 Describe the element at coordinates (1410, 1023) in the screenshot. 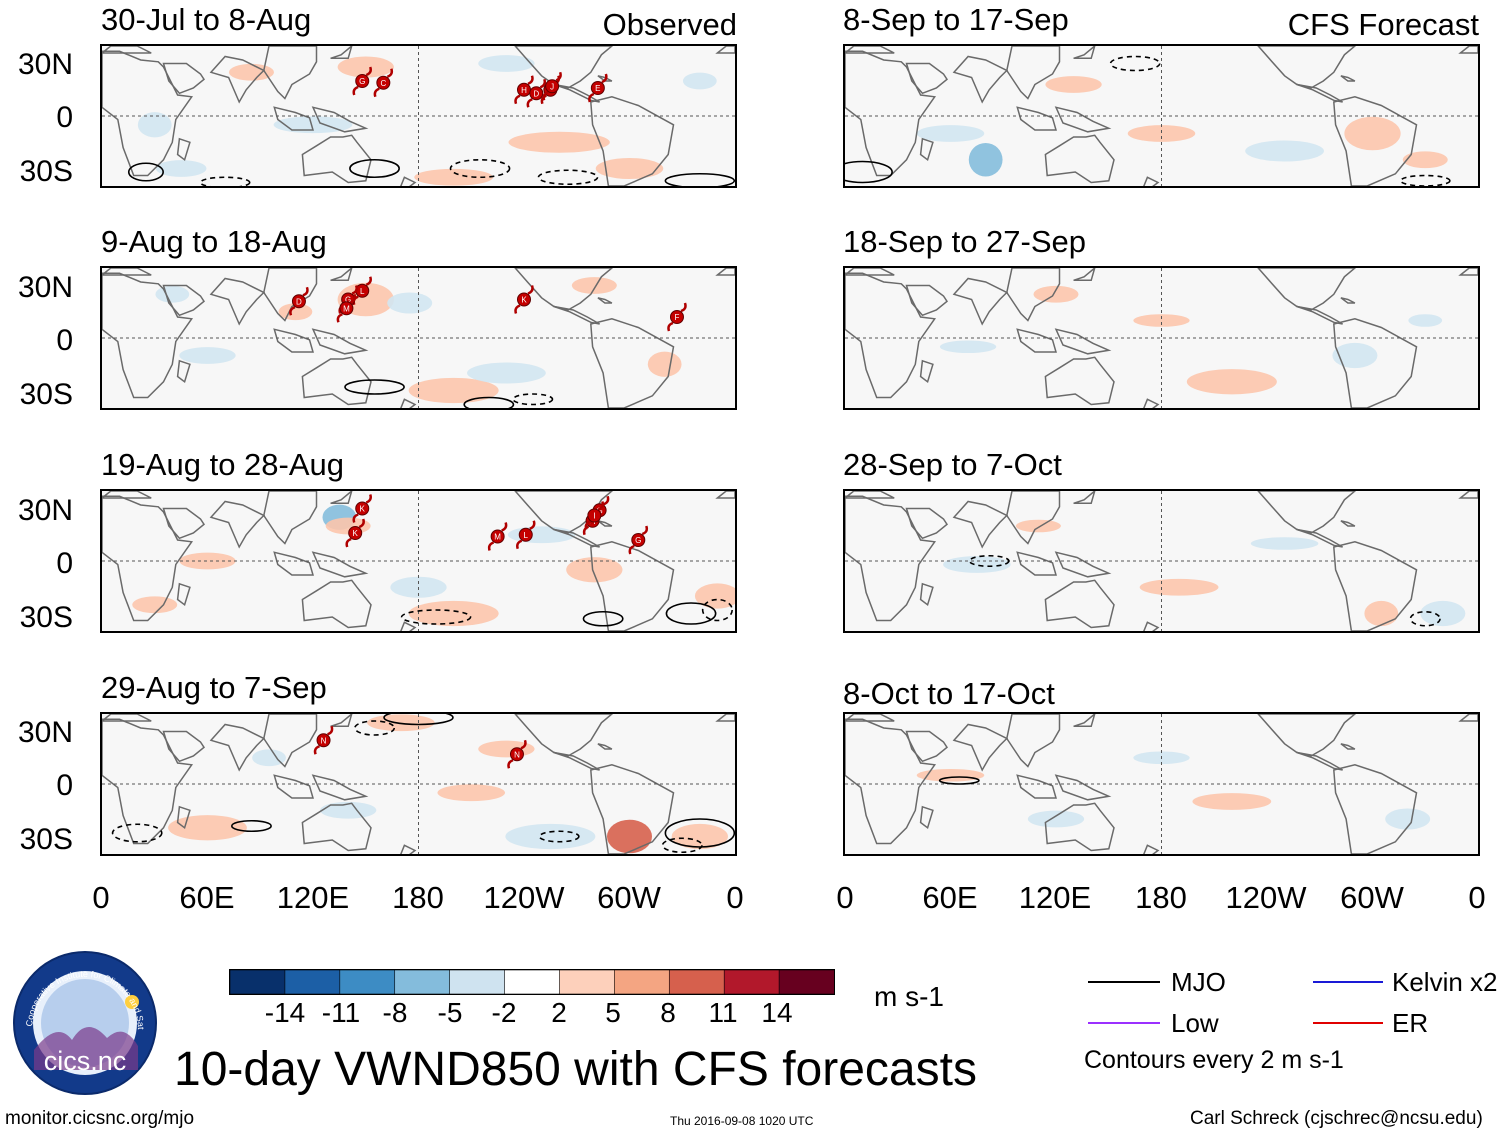

I see `legend-label-er: ER` at that location.